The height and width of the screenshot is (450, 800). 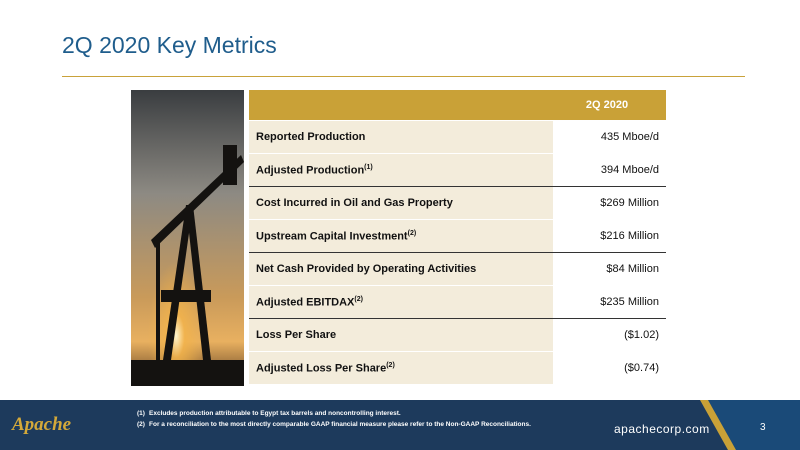 I want to click on table-row: Reported Production 435 Mboe/d, so click(x=457, y=137).